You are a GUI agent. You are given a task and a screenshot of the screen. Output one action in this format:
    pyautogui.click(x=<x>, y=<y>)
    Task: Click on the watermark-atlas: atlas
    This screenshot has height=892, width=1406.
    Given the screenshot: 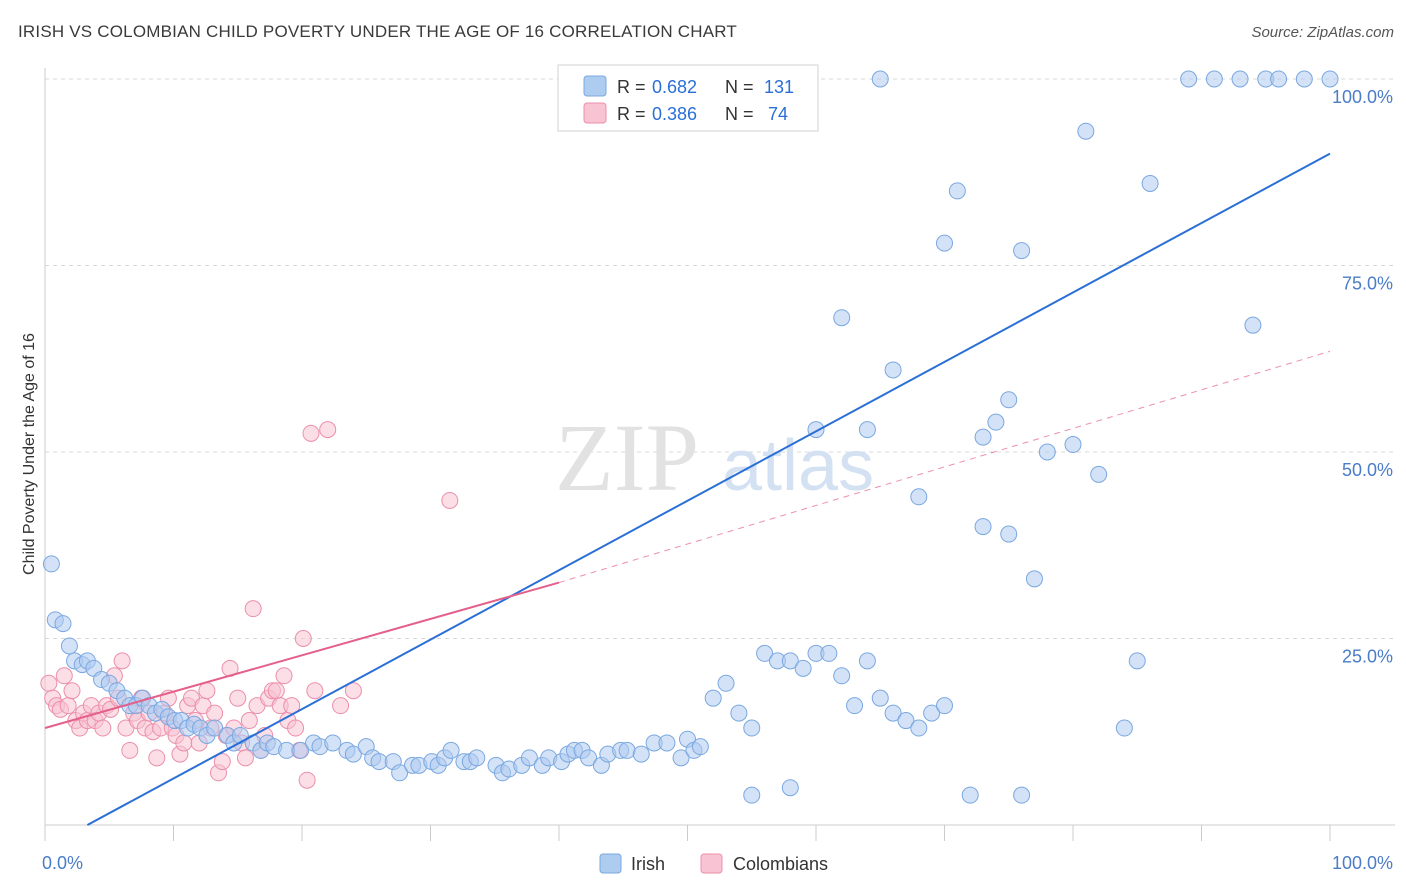 What is the action you would take?
    pyautogui.click(x=798, y=466)
    